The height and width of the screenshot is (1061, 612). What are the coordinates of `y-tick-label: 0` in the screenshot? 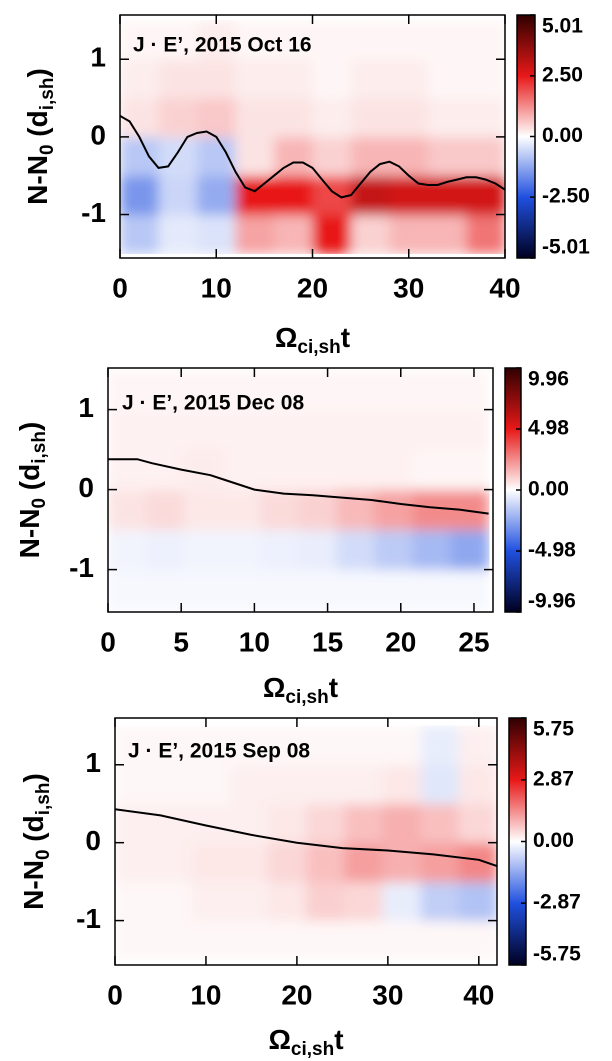 It's located at (93, 840).